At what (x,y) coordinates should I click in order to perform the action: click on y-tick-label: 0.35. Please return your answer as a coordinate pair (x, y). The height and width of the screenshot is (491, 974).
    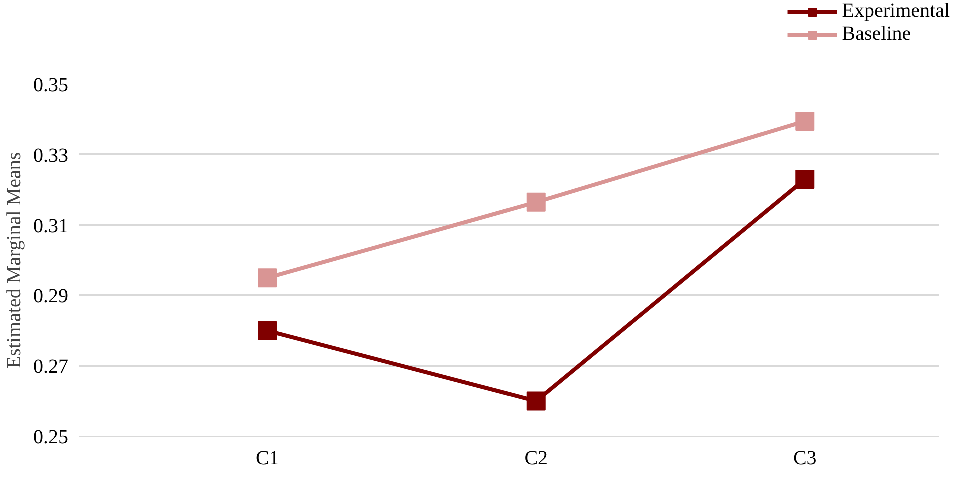
    Looking at the image, I should click on (51, 85).